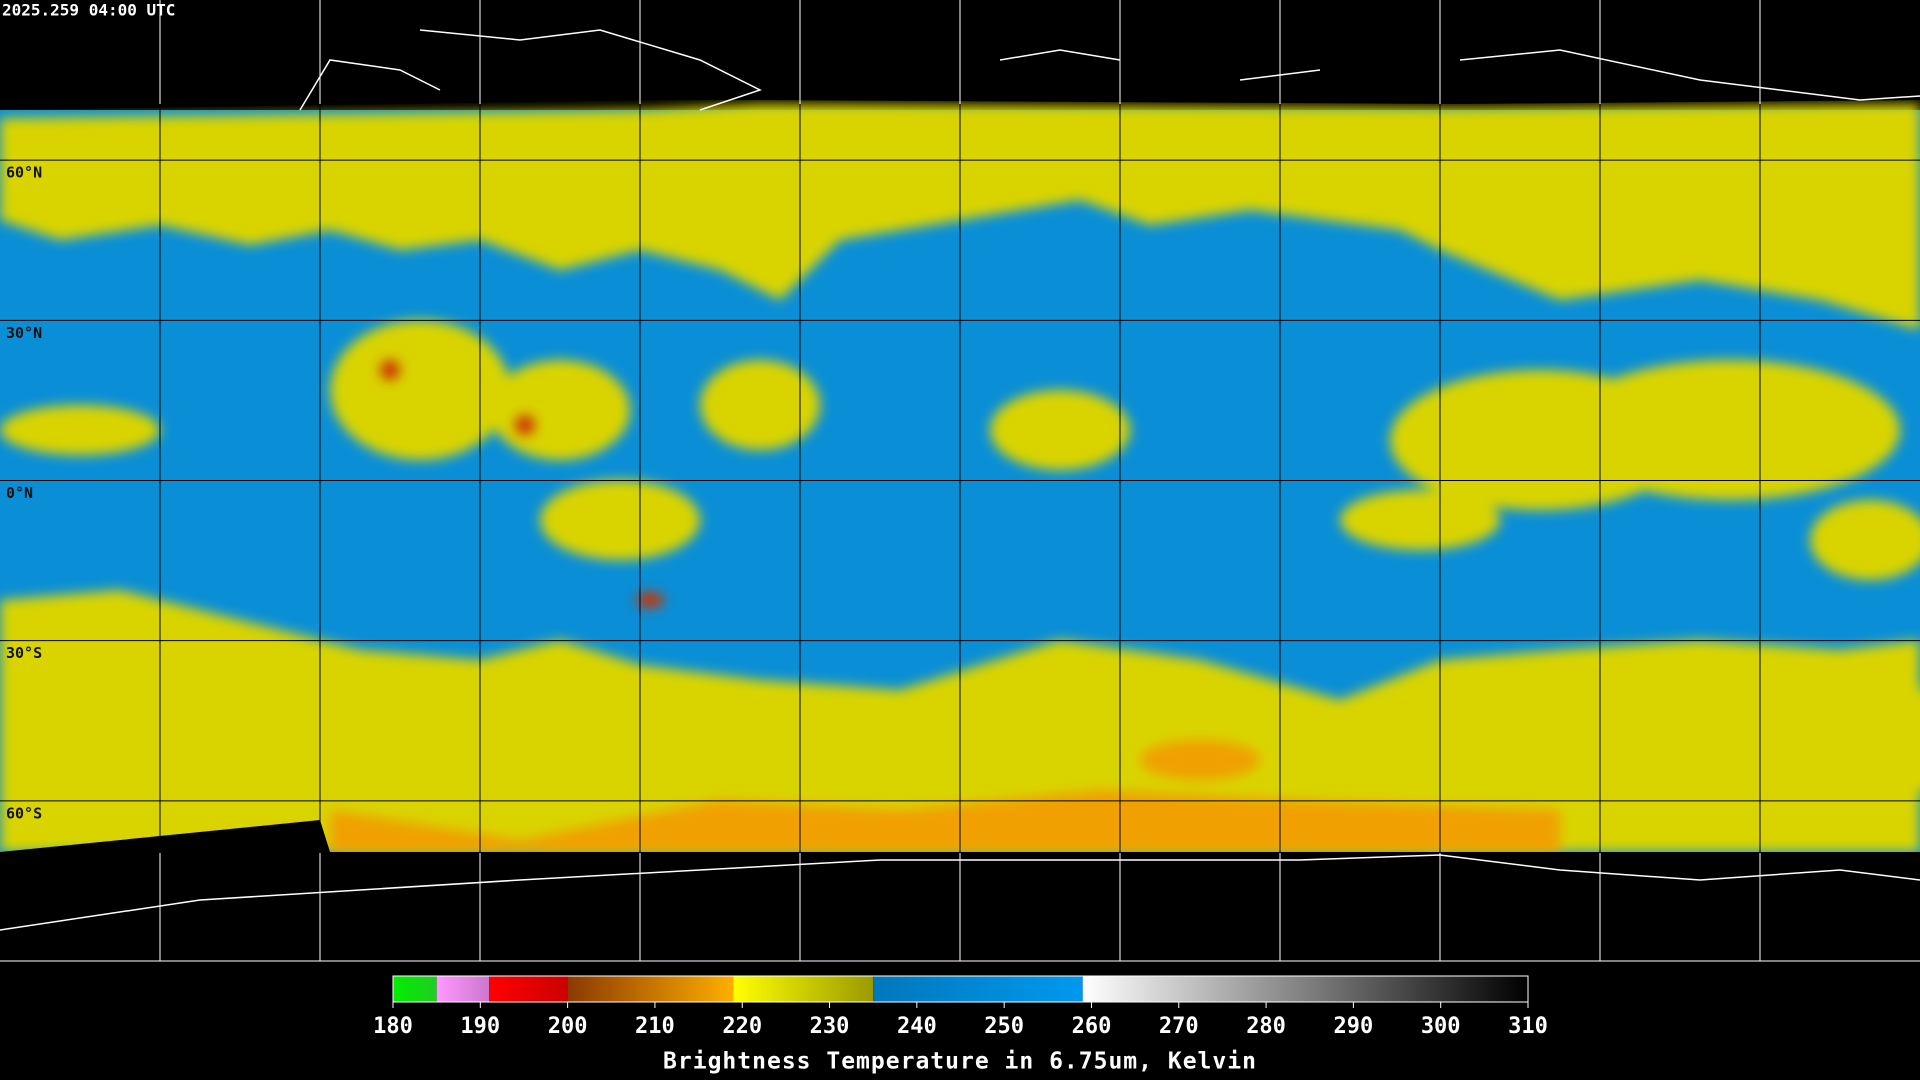  I want to click on latitude-label: 0°N, so click(19, 493).